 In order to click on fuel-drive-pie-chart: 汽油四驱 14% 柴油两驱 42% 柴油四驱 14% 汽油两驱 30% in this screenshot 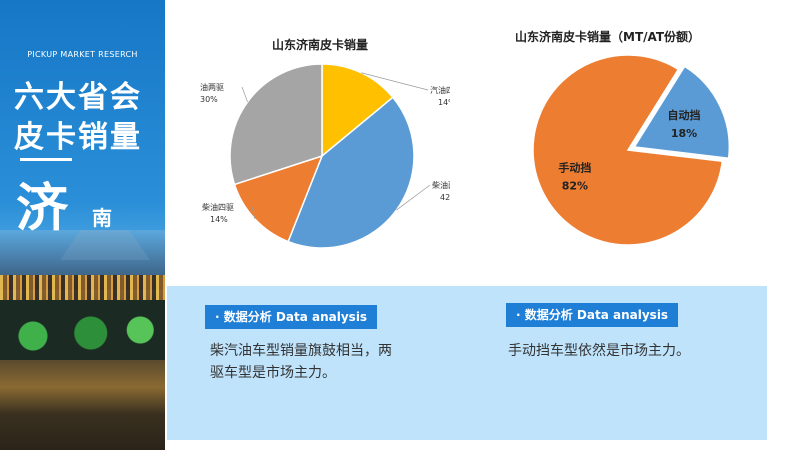, I will do `click(325, 156)`.